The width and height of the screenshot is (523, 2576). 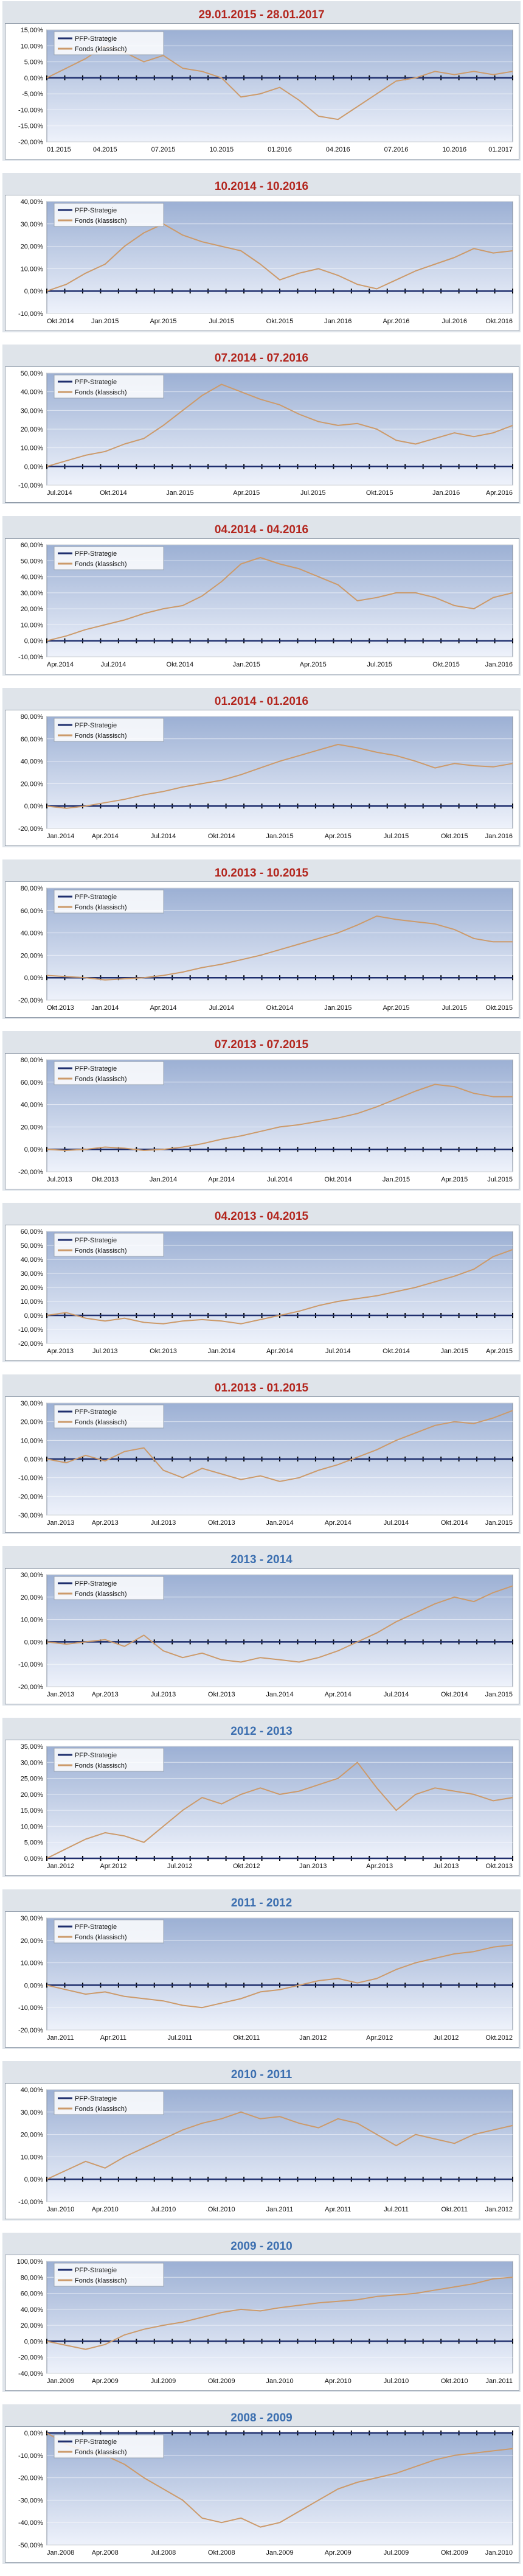 What do you see at coordinates (30, 2500) in the screenshot?
I see `y-tick-label: -30,00%` at bounding box center [30, 2500].